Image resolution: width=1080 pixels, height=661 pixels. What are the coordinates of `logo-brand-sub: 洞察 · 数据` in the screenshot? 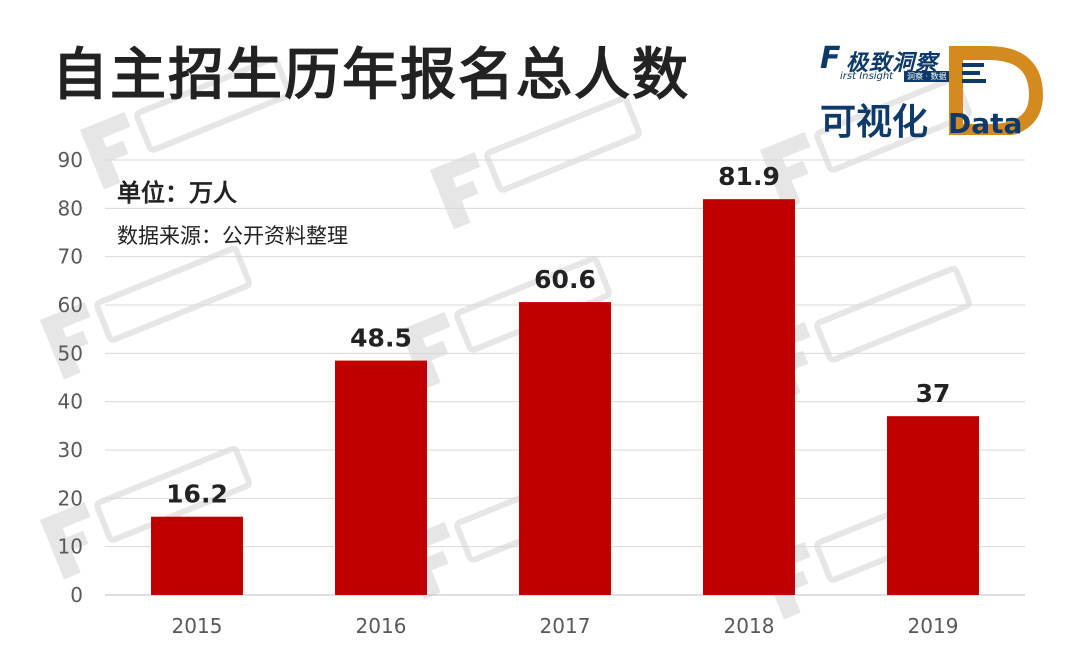 It's located at (927, 76).